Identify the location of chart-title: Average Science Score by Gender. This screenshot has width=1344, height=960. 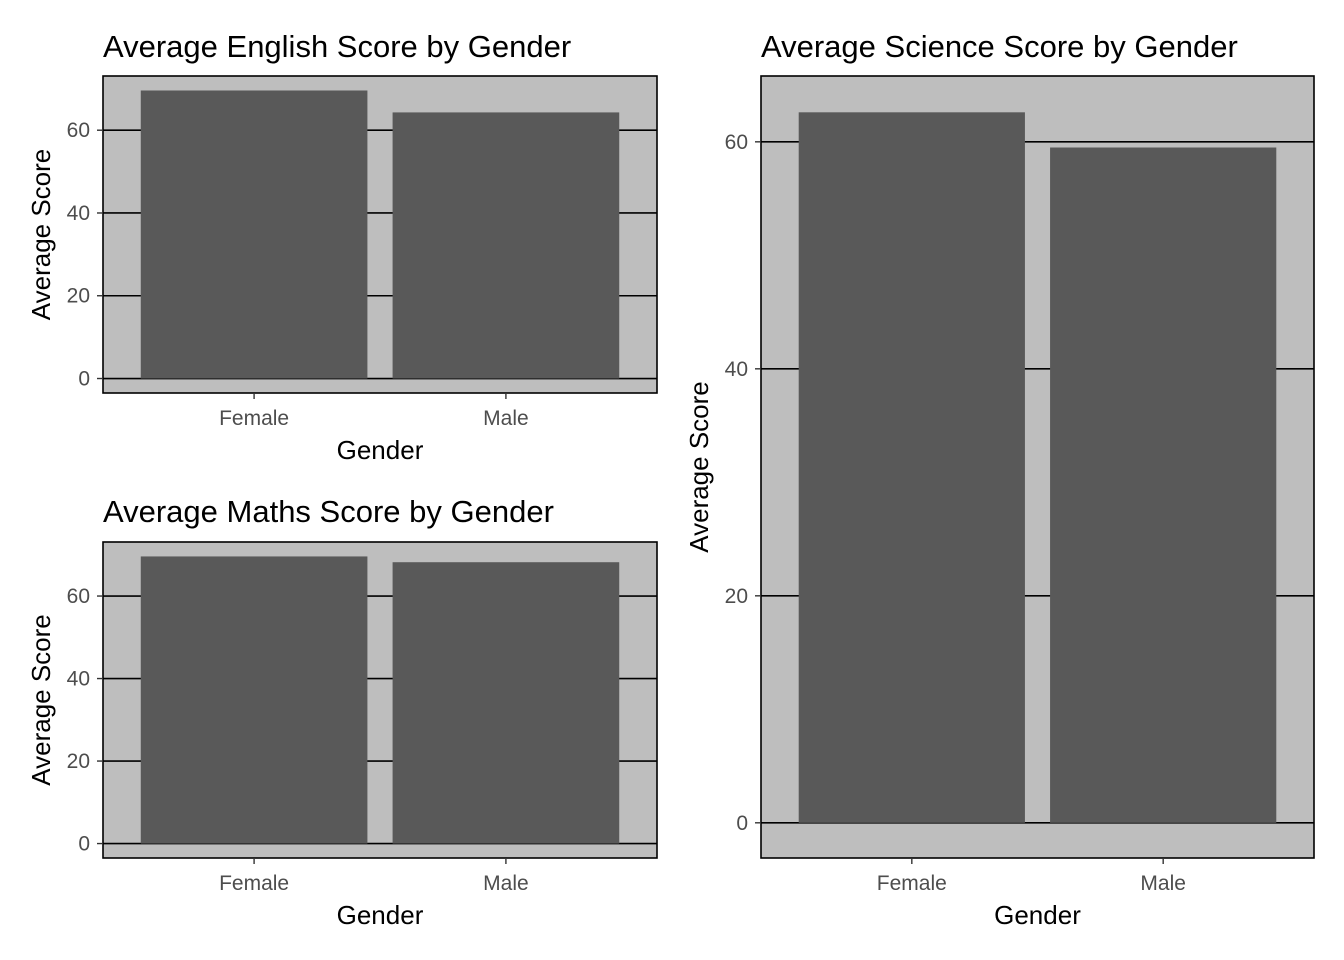
(999, 46).